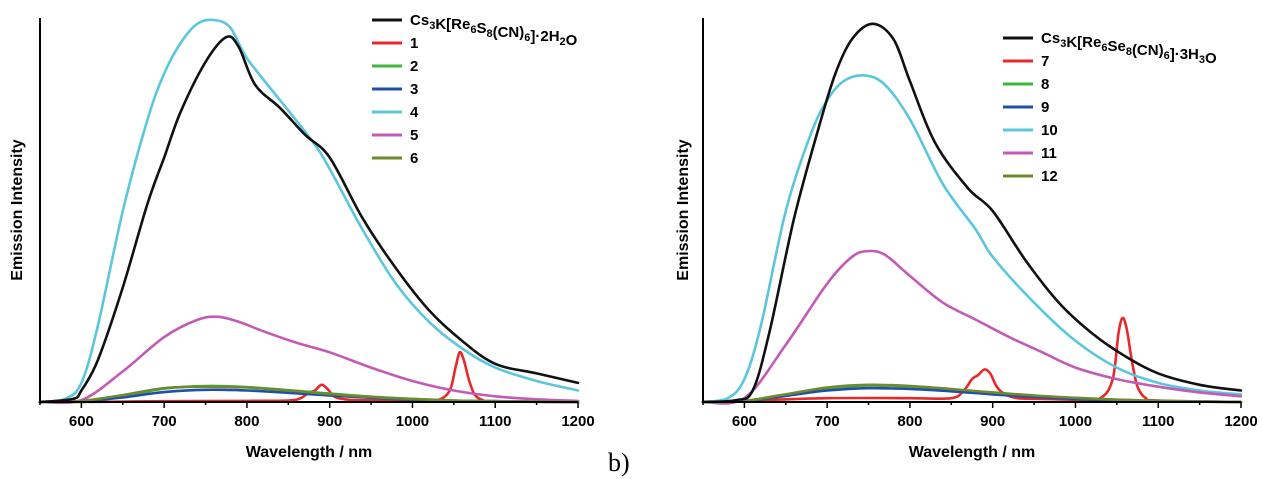  I want to click on panel-label: b), so click(619, 462).